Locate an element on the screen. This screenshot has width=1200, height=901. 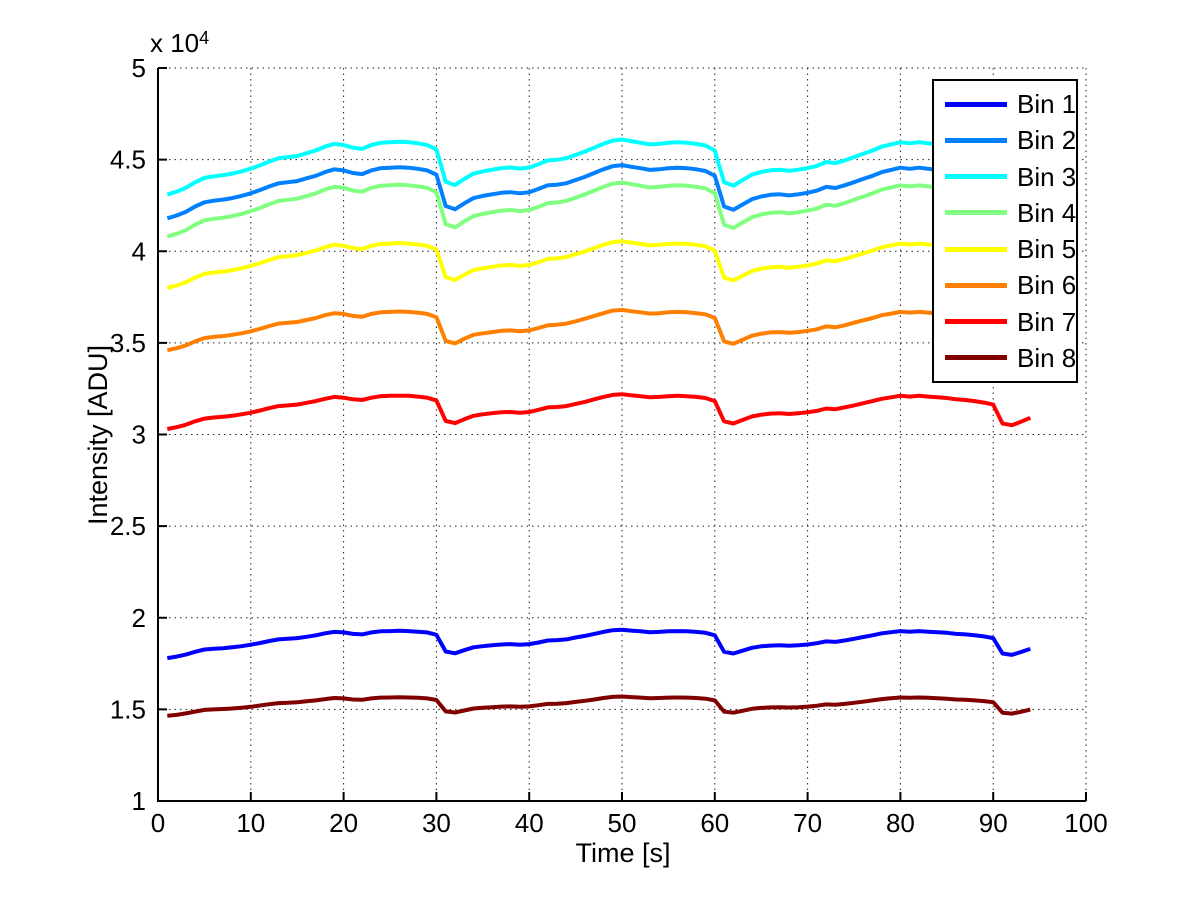
x-tick-label: 100 is located at coordinates (1085, 823).